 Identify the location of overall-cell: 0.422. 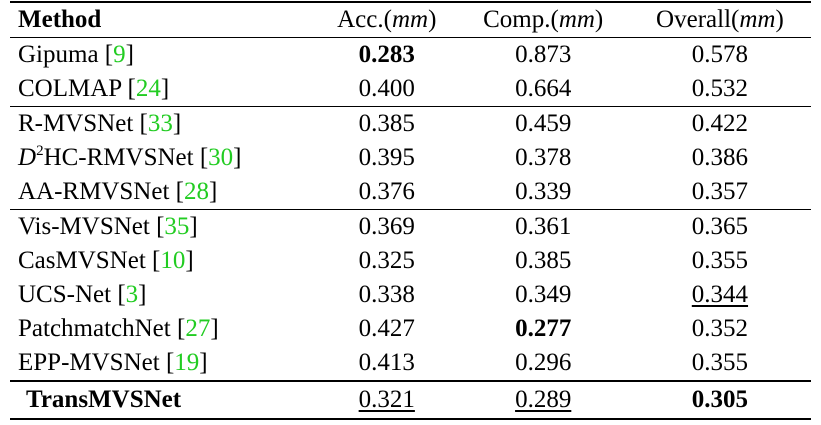
(719, 123).